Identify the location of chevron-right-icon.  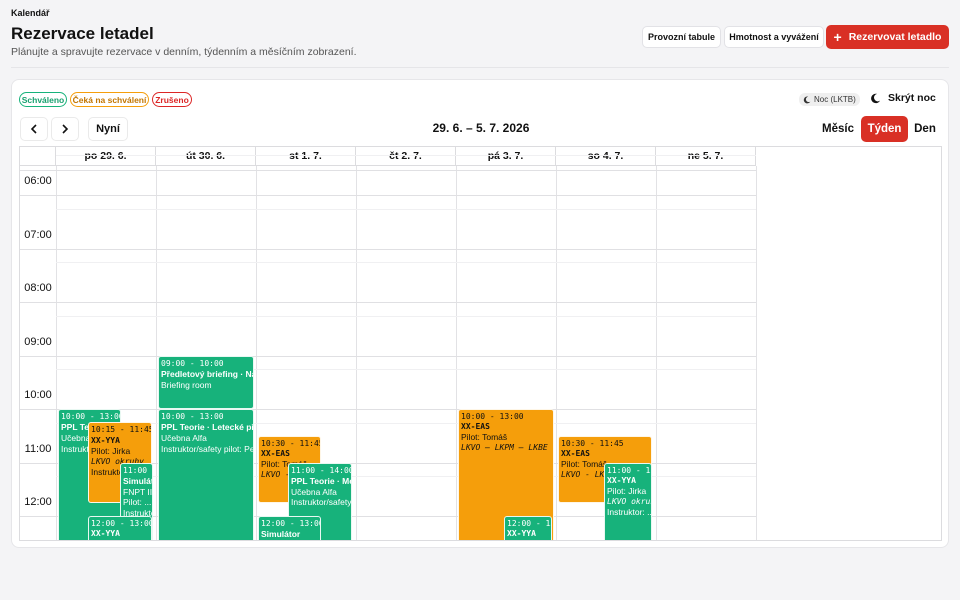
(65, 129).